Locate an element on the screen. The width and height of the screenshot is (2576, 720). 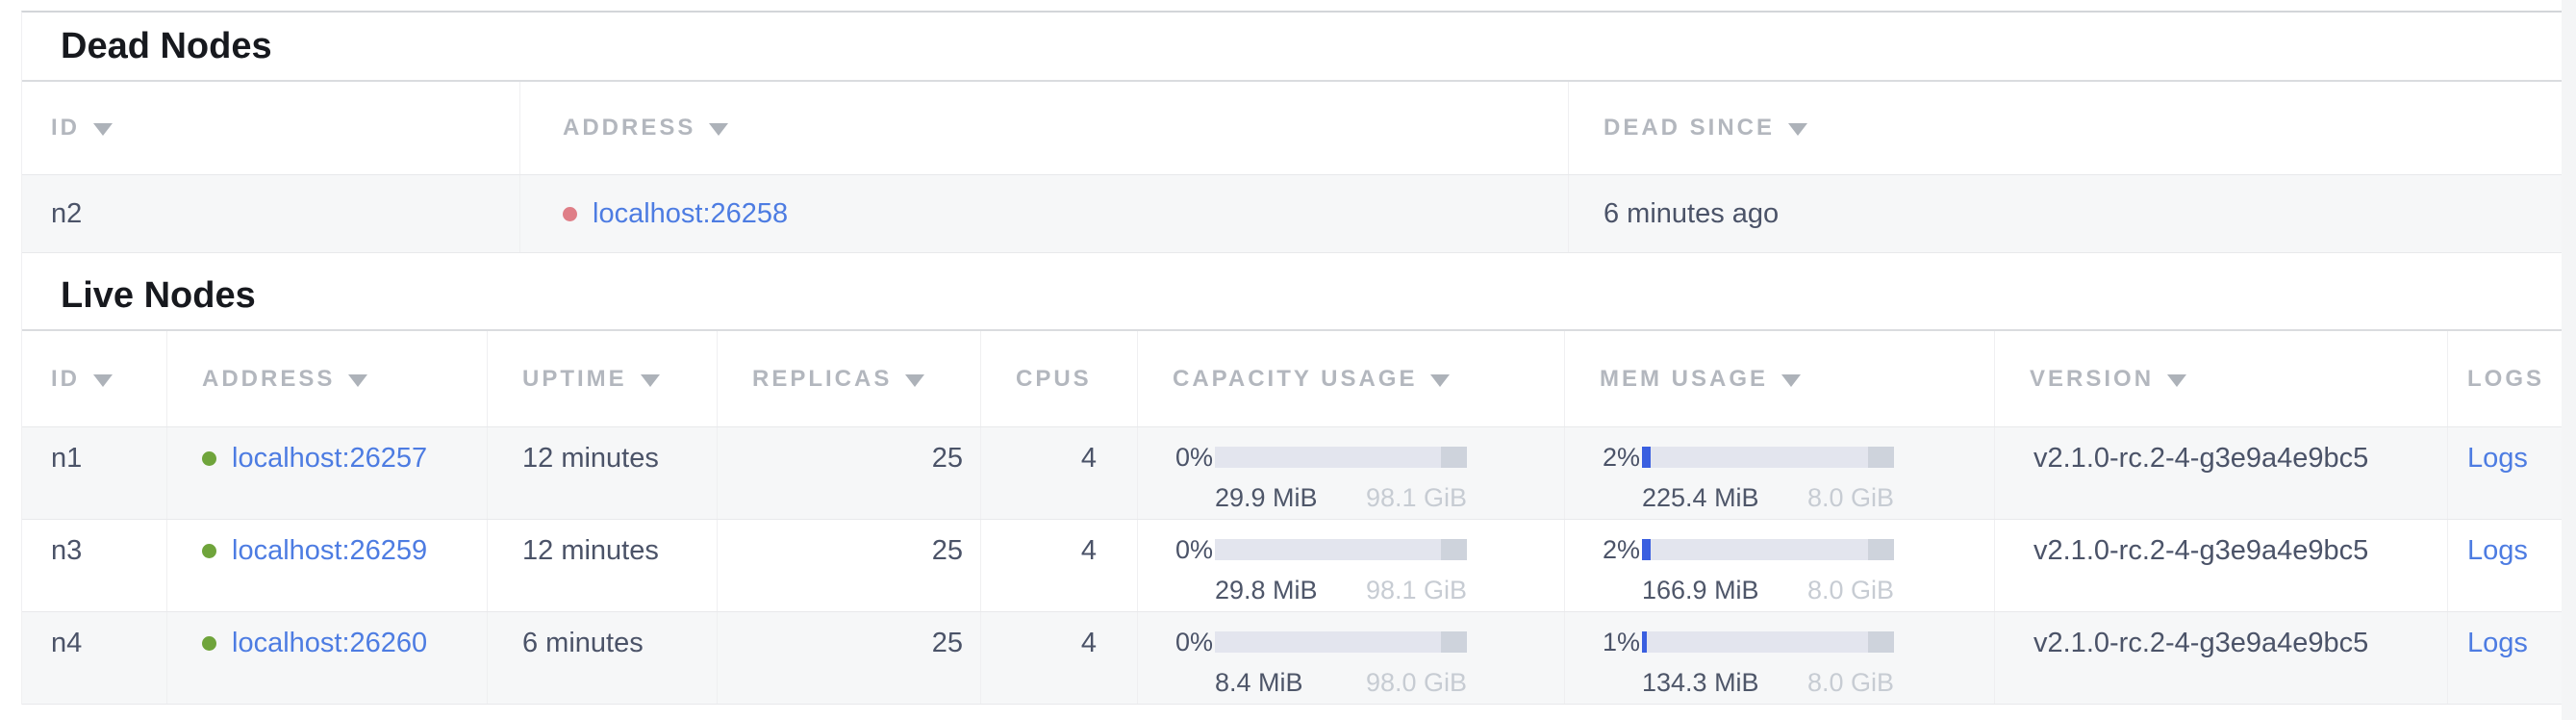
live-column-header-address: ADDRESS is located at coordinates (327, 379).